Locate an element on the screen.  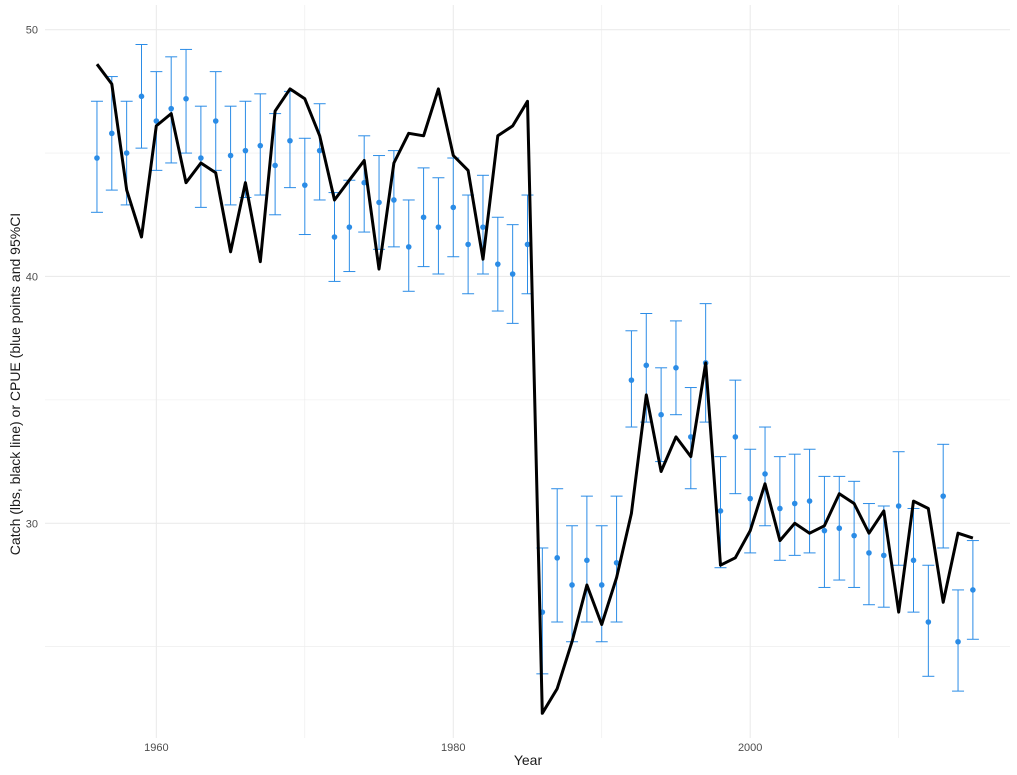
x-axis-title: Year is located at coordinates (528, 760).